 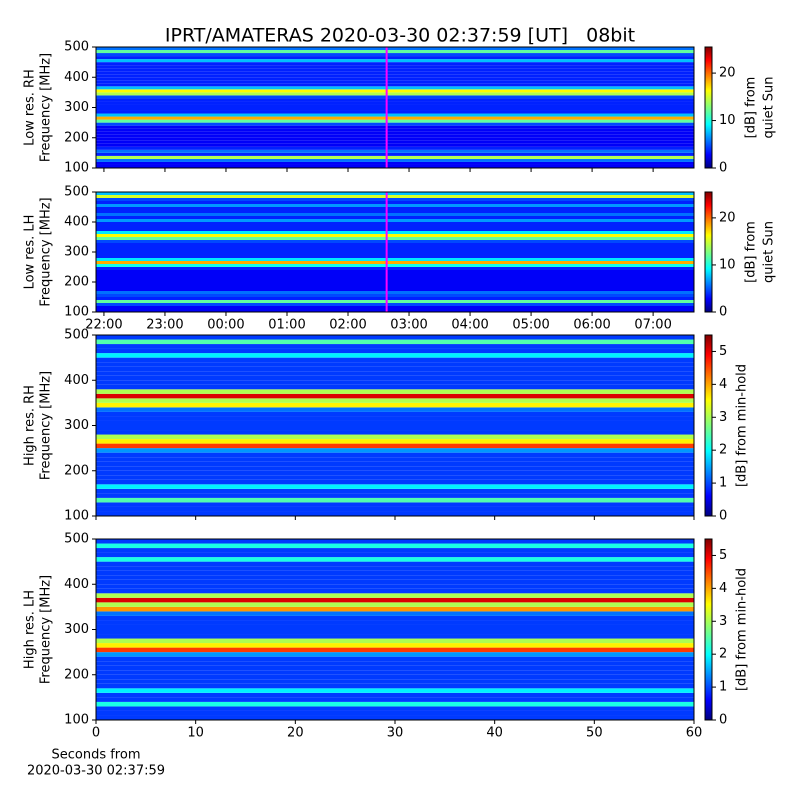 I want to click on y-axis-label: High res. LH, so click(x=30, y=629).